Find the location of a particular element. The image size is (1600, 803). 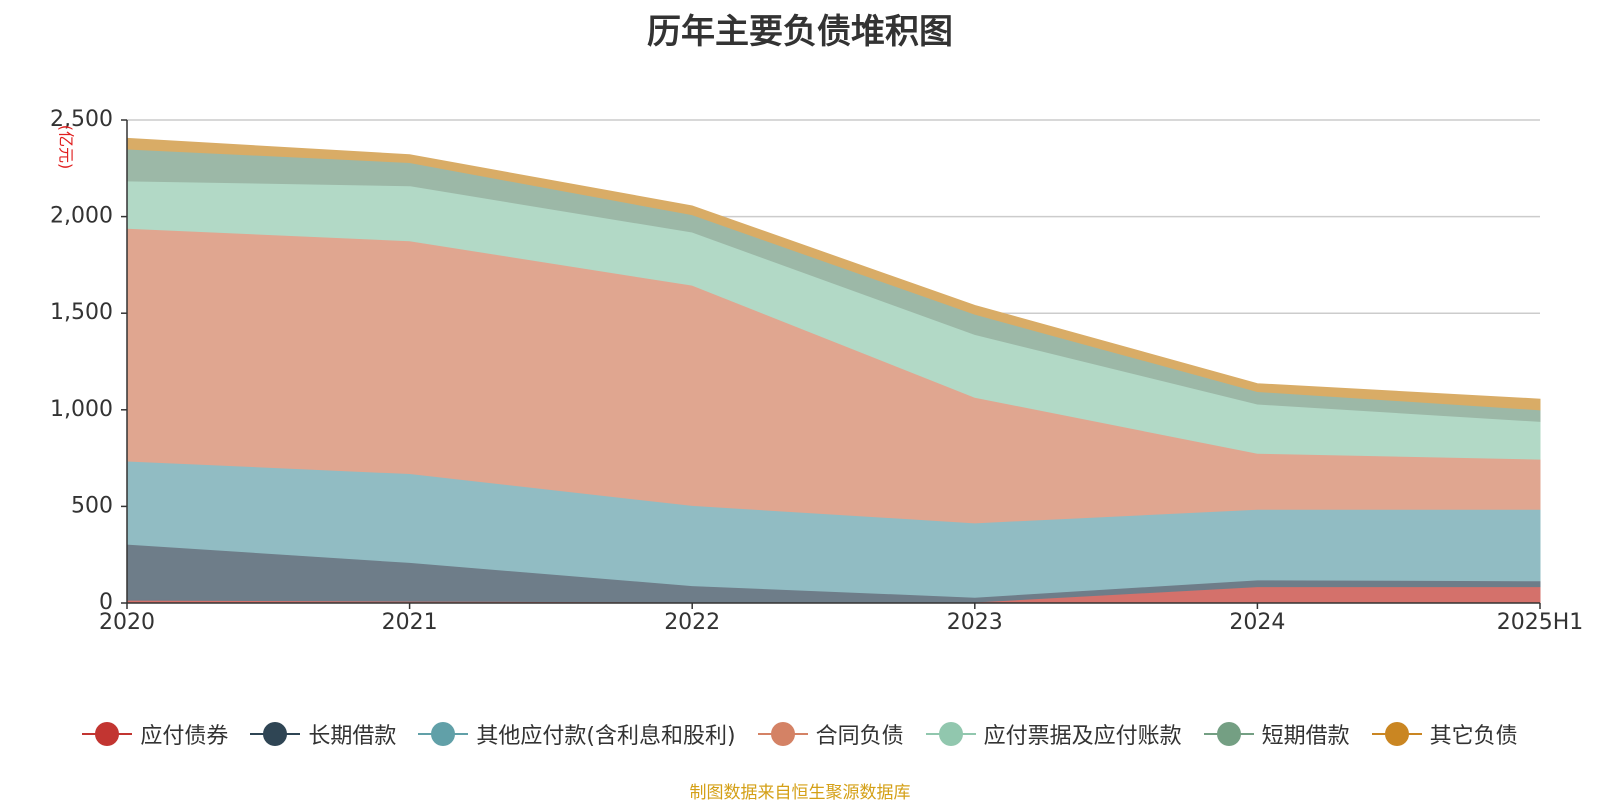

legend-label: 短期借款 is located at coordinates (1305, 736).